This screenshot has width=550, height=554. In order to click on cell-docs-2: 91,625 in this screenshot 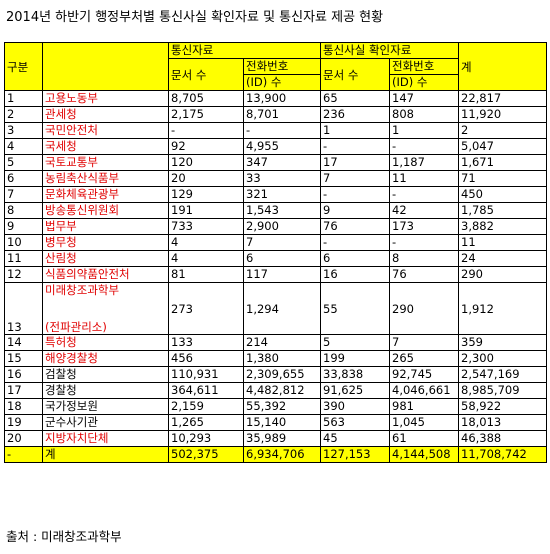, I will do `click(355, 390)`.